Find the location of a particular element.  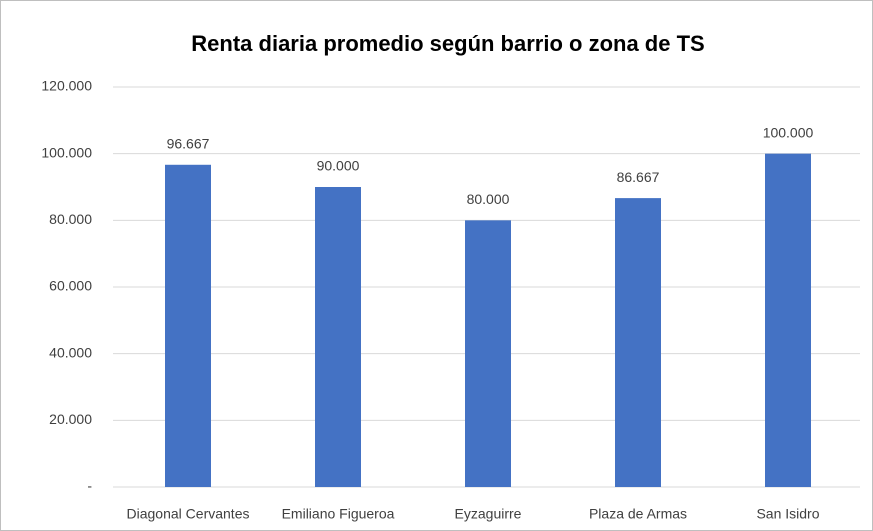

y-tick-label: 20.000 is located at coordinates (70, 419).